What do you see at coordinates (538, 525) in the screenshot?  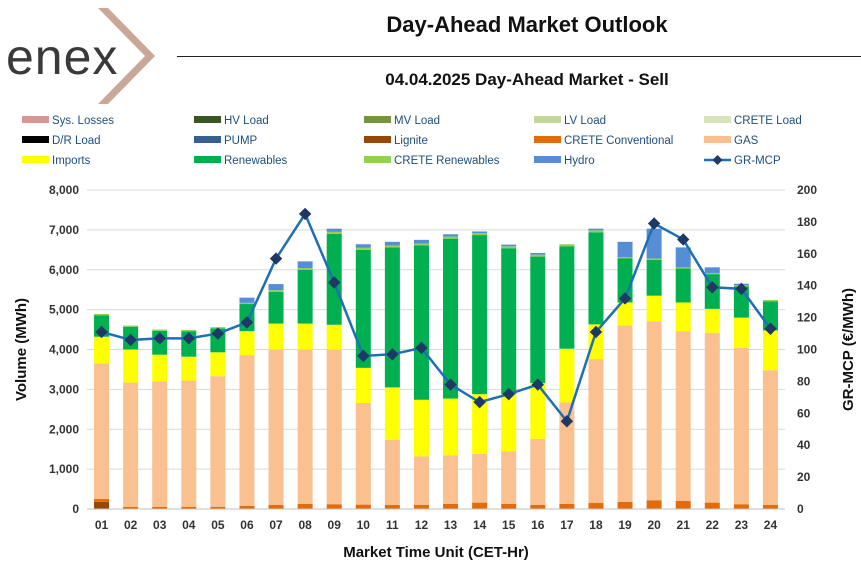 I see `x-tick-label: 16` at bounding box center [538, 525].